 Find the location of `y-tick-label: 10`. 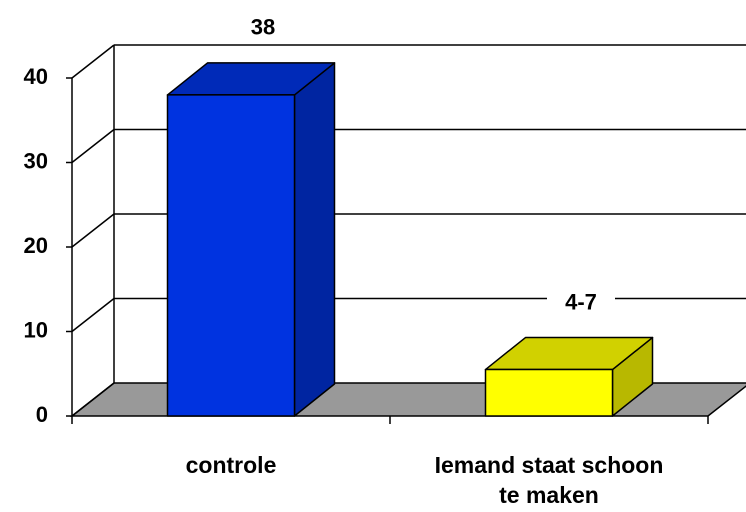

y-tick-label: 10 is located at coordinates (36, 329).